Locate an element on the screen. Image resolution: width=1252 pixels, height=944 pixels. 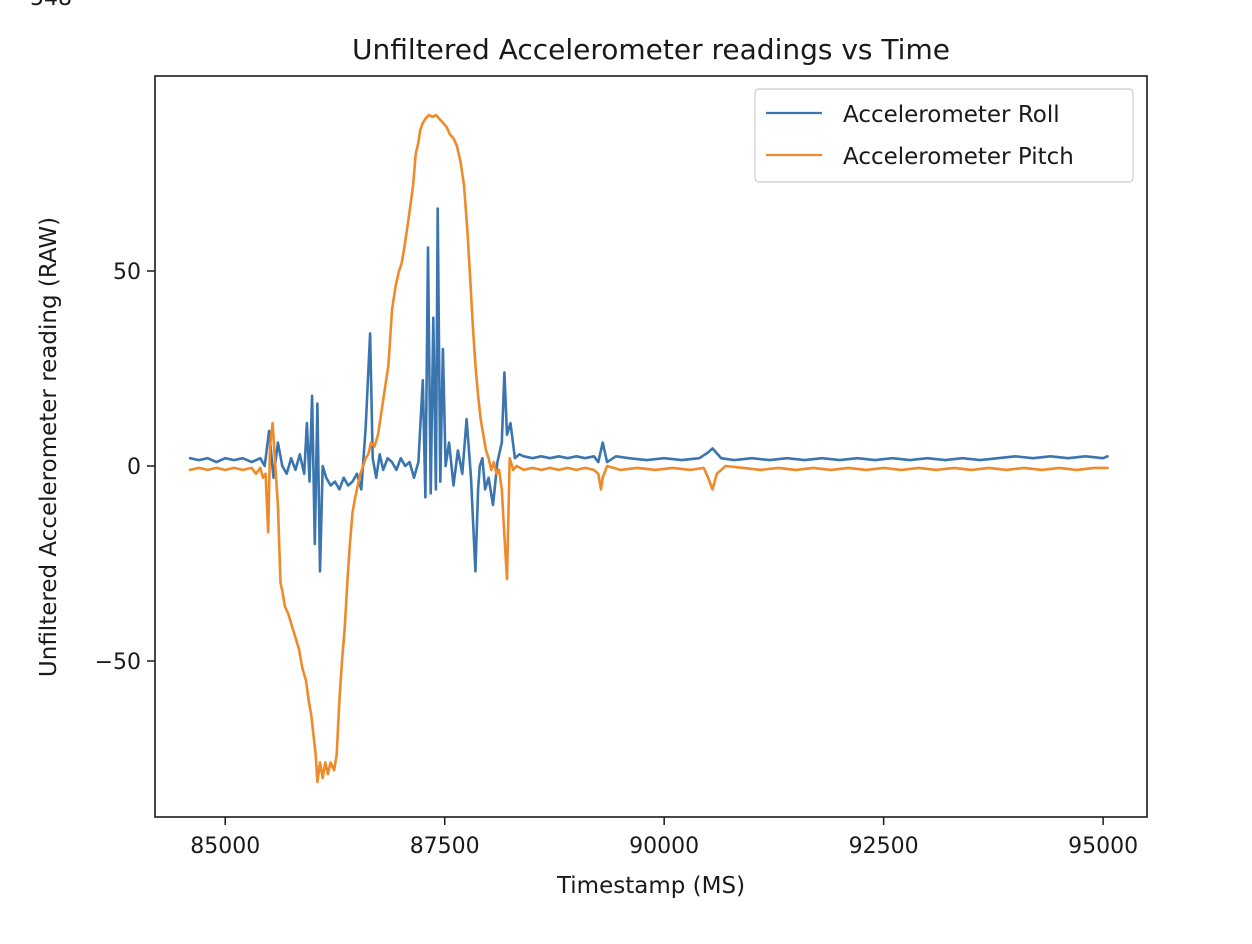
legend-box is located at coordinates (944, 135).